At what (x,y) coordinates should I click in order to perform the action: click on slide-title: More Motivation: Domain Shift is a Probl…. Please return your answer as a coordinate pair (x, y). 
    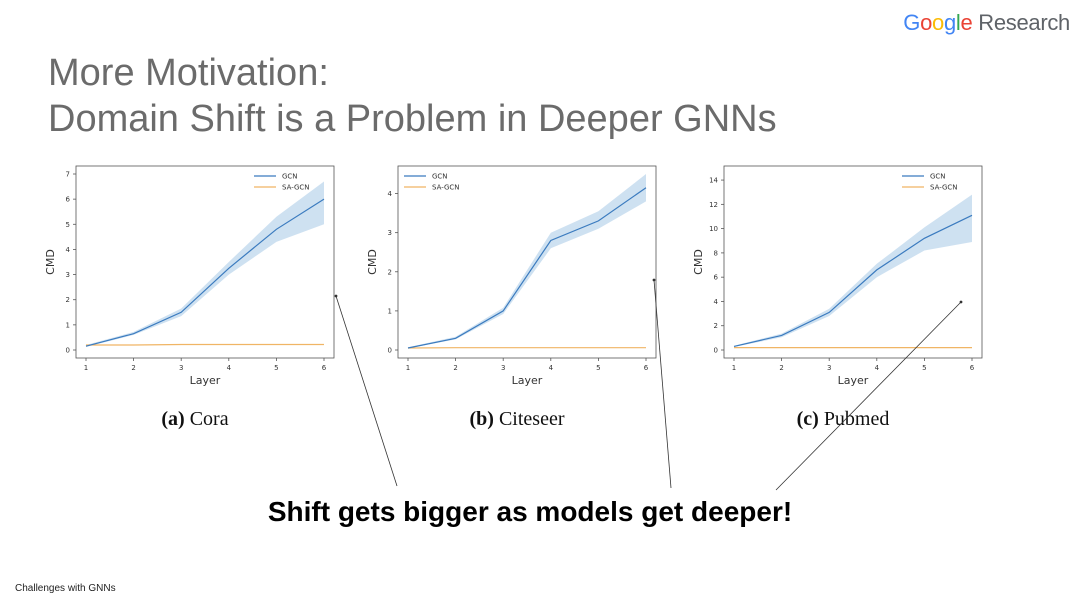
    Looking at the image, I should click on (412, 96).